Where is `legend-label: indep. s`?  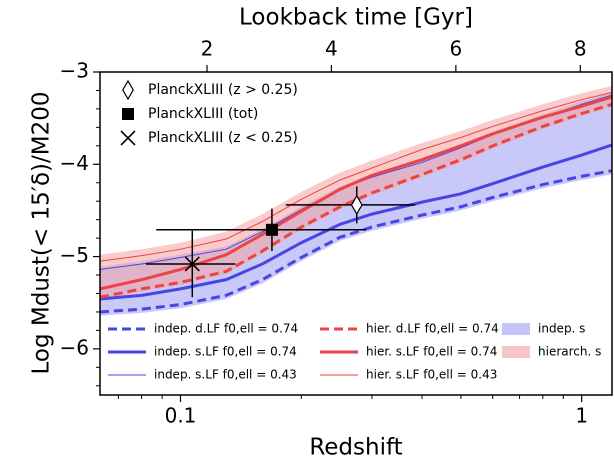 legend-label: indep. s is located at coordinates (561, 329).